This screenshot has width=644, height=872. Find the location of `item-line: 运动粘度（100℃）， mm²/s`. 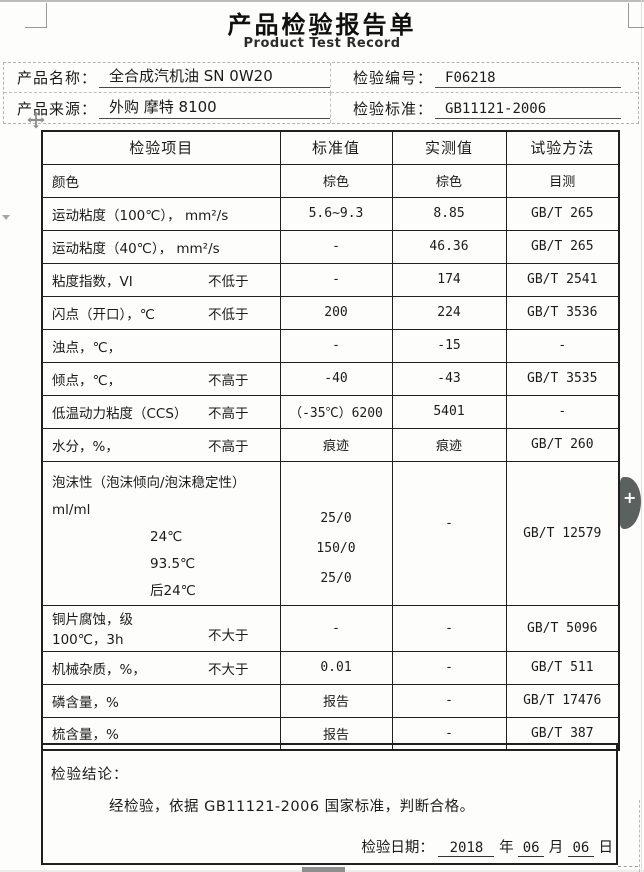

item-line: 运动粘度（100℃）， mm²/s is located at coordinates (140, 215).